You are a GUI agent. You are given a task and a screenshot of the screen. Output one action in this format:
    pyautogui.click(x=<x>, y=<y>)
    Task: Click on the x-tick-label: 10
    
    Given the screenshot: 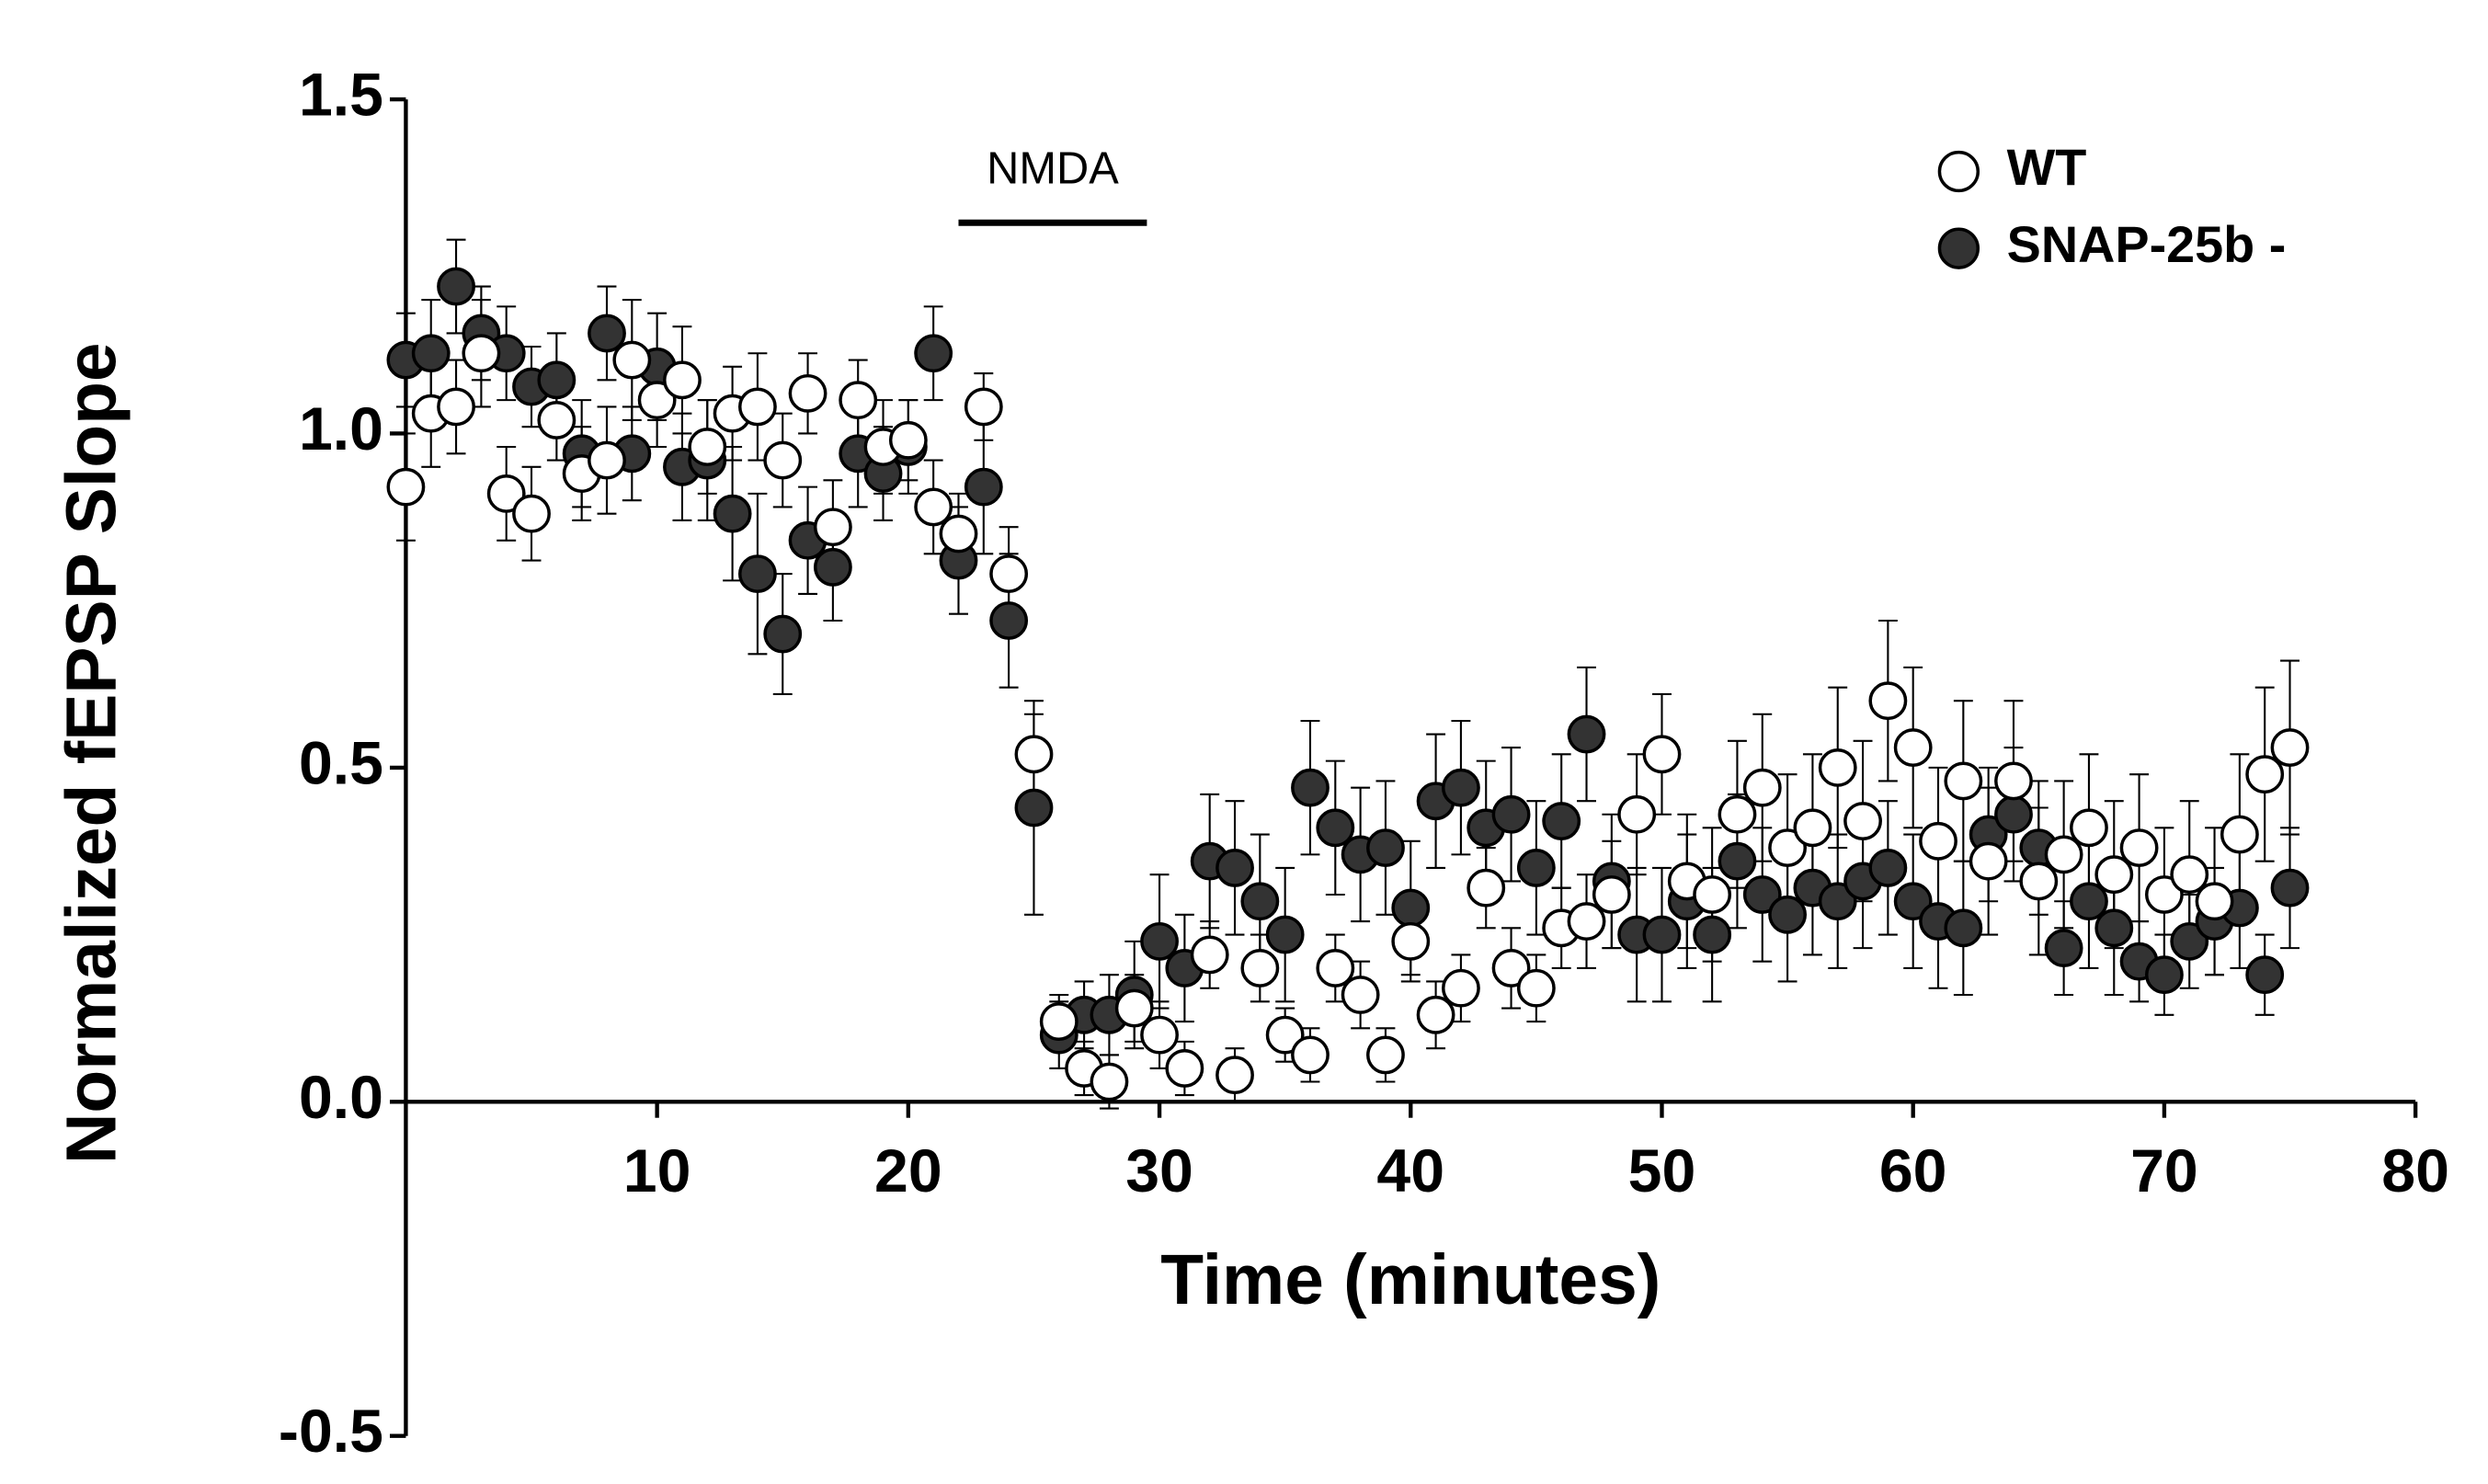 What is the action you would take?
    pyautogui.click(x=657, y=1171)
    